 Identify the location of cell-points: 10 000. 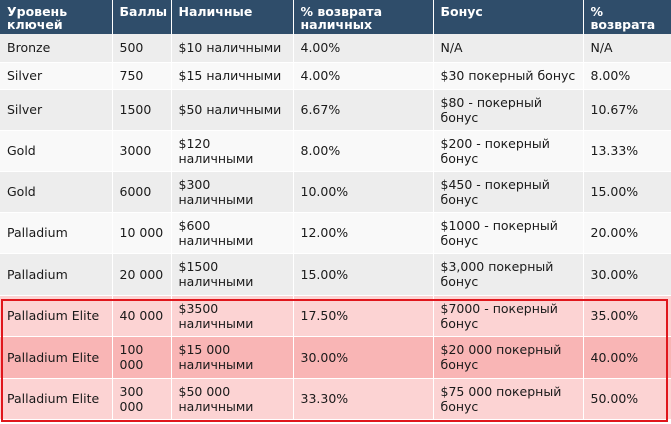
(142, 233).